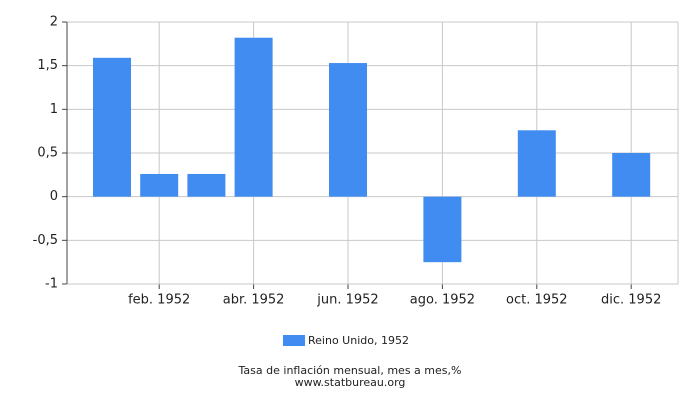  What do you see at coordinates (631, 300) in the screenshot?
I see `x-tick-label: dic. 1952` at bounding box center [631, 300].